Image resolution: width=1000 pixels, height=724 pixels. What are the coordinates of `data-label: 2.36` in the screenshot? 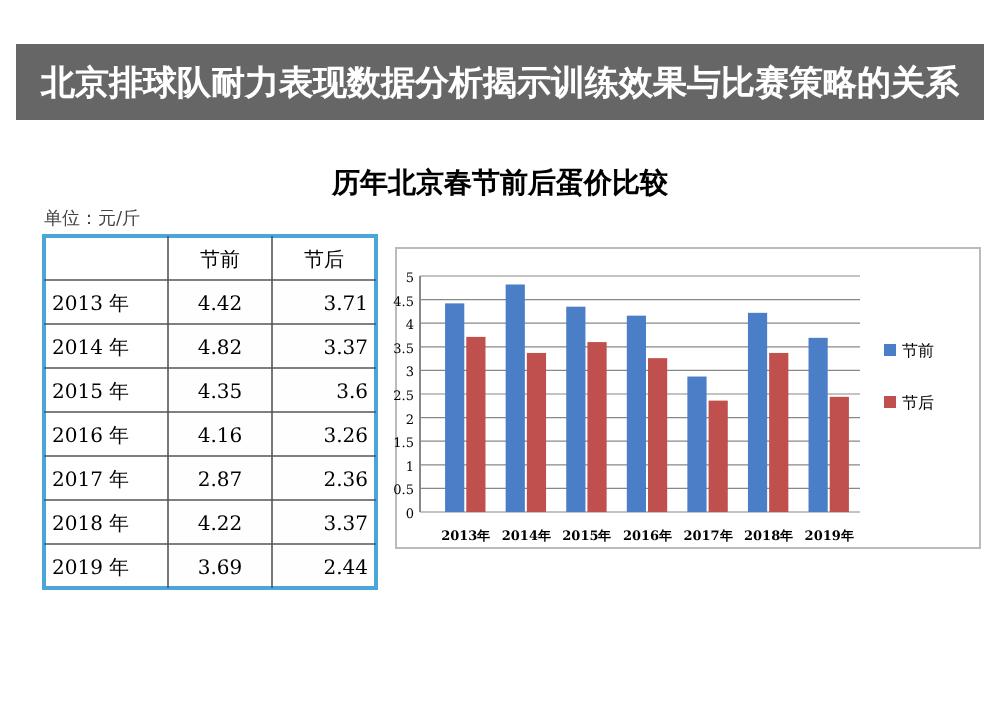 It's located at (345, 481).